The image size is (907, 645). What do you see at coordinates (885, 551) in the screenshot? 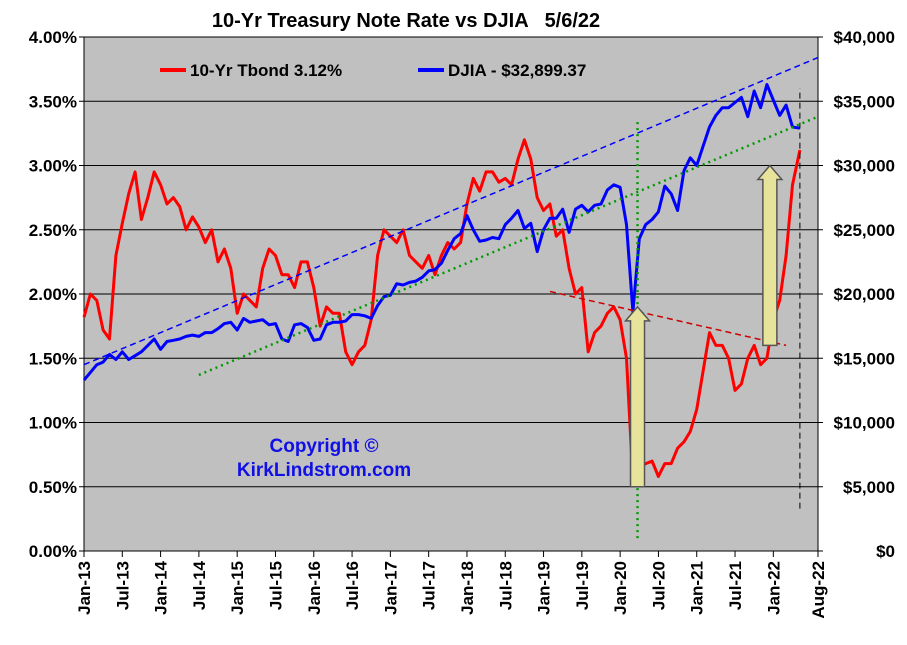
I see `right-tick-label: $0` at bounding box center [885, 551].